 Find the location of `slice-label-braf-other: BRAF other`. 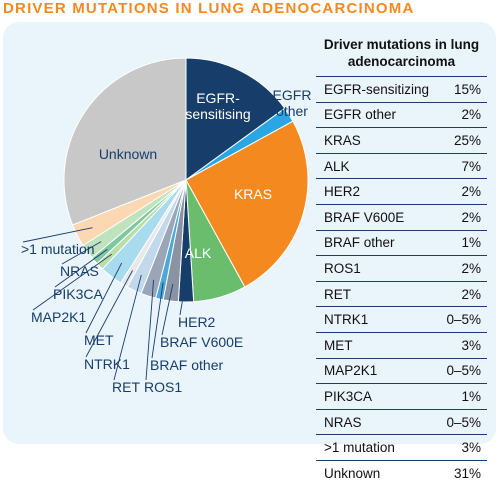

slice-label-braf-other: BRAF other is located at coordinates (186, 365).